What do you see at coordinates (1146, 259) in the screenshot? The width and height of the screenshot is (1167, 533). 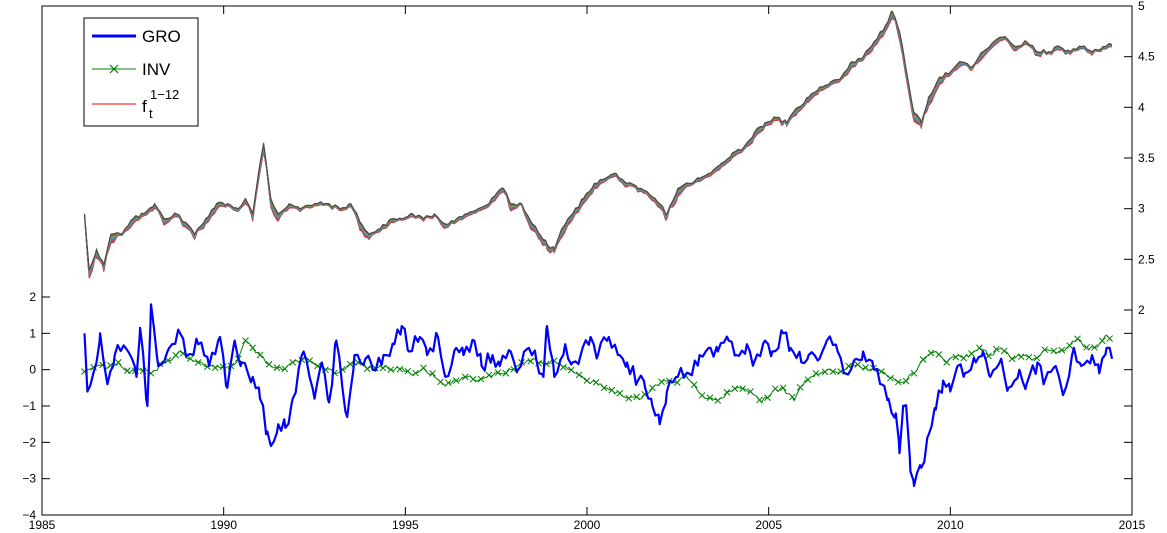 I see `right-tick-label: 2.5` at bounding box center [1146, 259].